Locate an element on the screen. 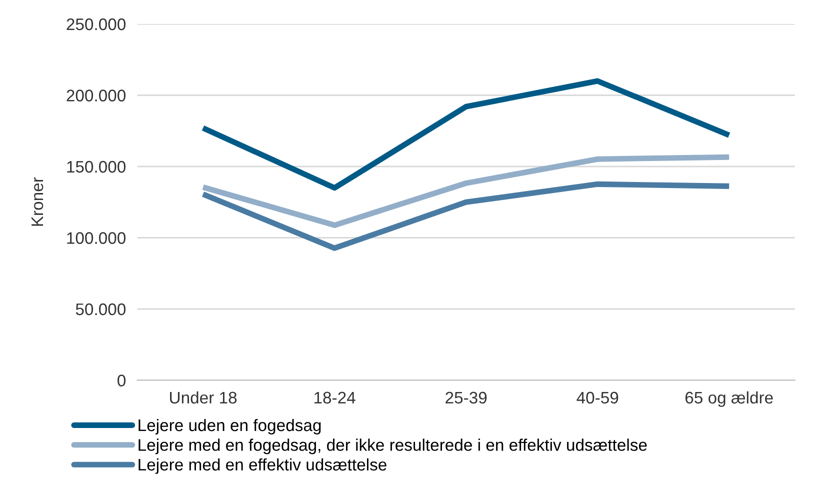 The image size is (822, 490). x-tick-label: 40-59 is located at coordinates (597, 398).